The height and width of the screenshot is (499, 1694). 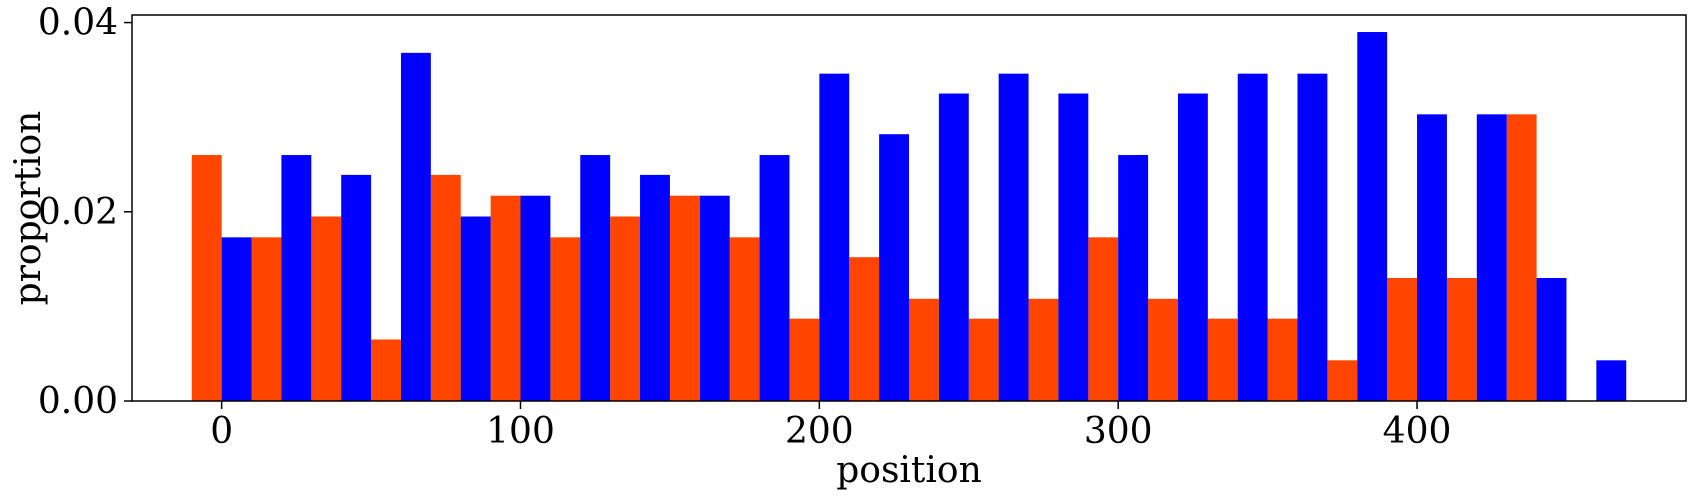 What do you see at coordinates (28, 208) in the screenshot?
I see `y-axis-title: proportion` at bounding box center [28, 208].